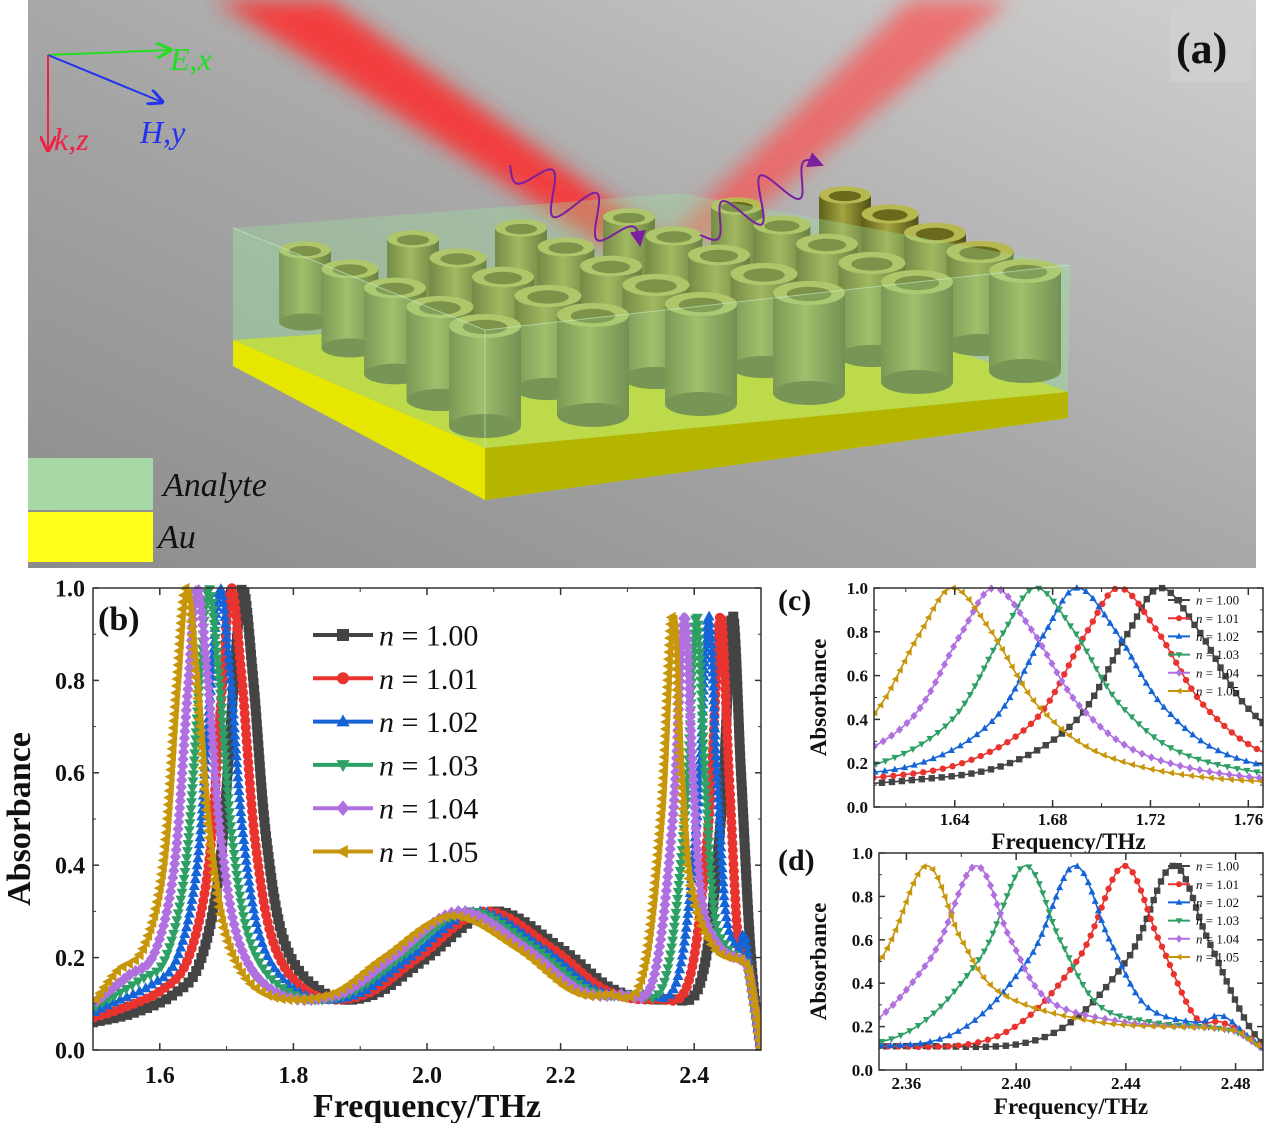  I want to click on x-axis-title: Frequency/THz, so click(1068, 841).